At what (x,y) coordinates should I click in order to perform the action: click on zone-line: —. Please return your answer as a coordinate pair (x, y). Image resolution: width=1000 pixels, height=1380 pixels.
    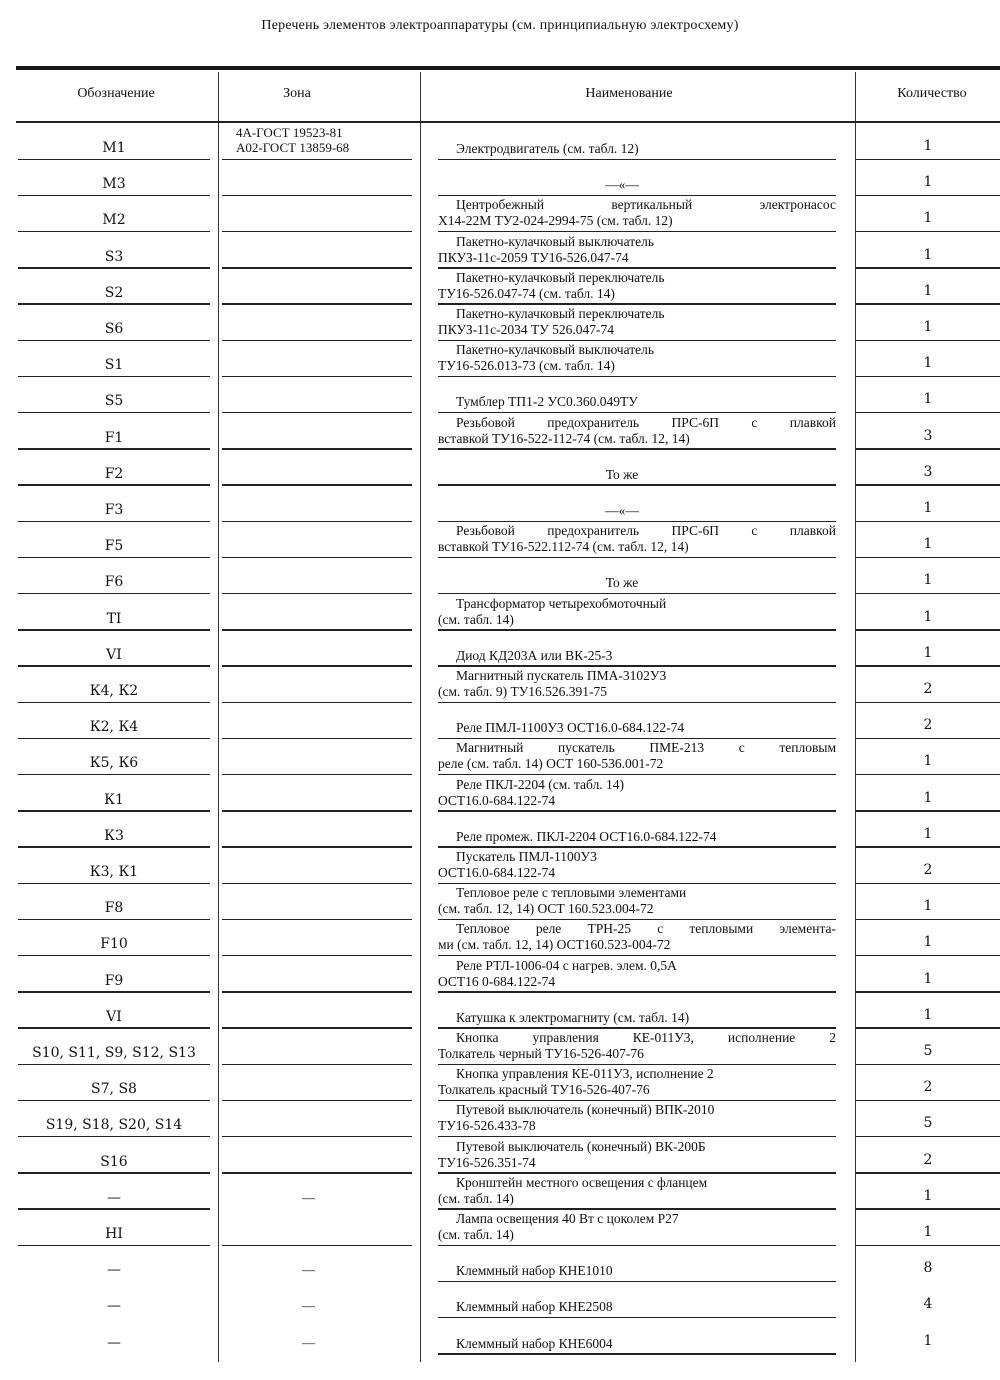
    Looking at the image, I should click on (308, 1270).